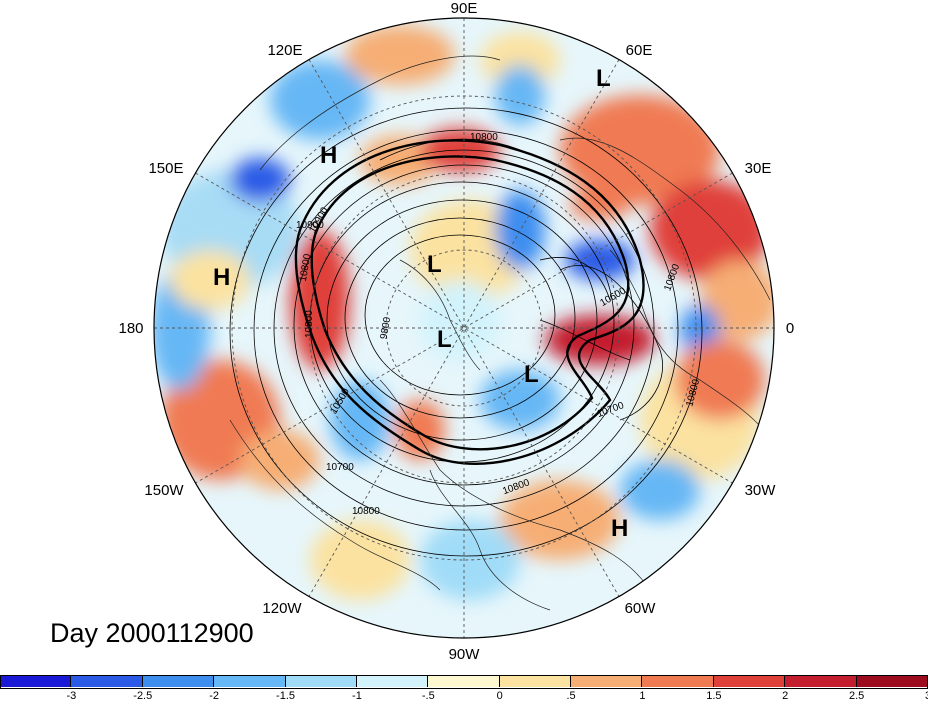  I want to click on colorbar-tick-label: 0, so click(499, 696).